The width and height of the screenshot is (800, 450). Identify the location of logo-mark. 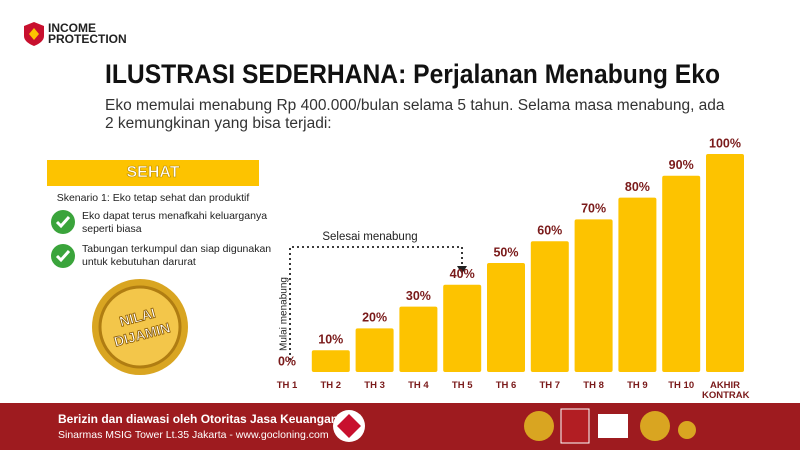
(34, 34).